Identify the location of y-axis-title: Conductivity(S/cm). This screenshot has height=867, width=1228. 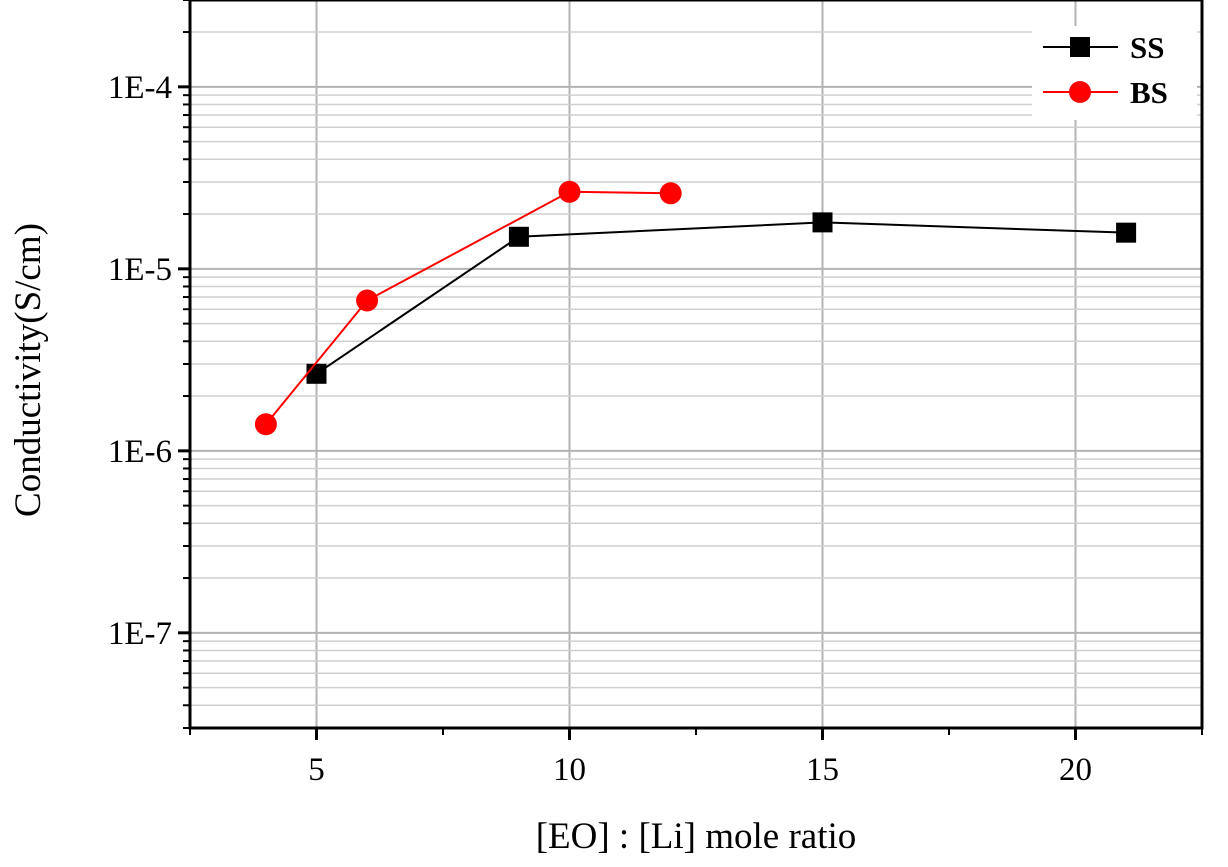
(28, 370).